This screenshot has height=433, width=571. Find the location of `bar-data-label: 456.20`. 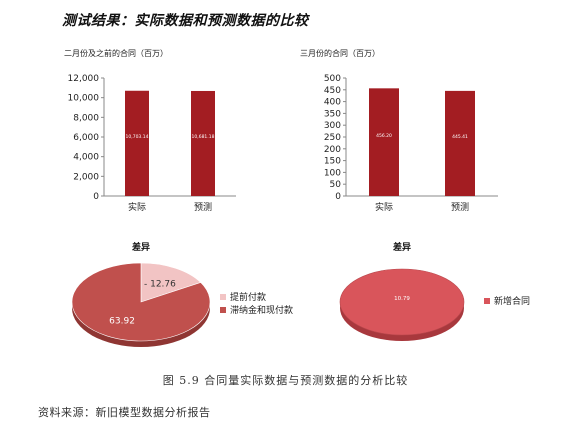

bar-data-label: 456.20 is located at coordinates (384, 136).